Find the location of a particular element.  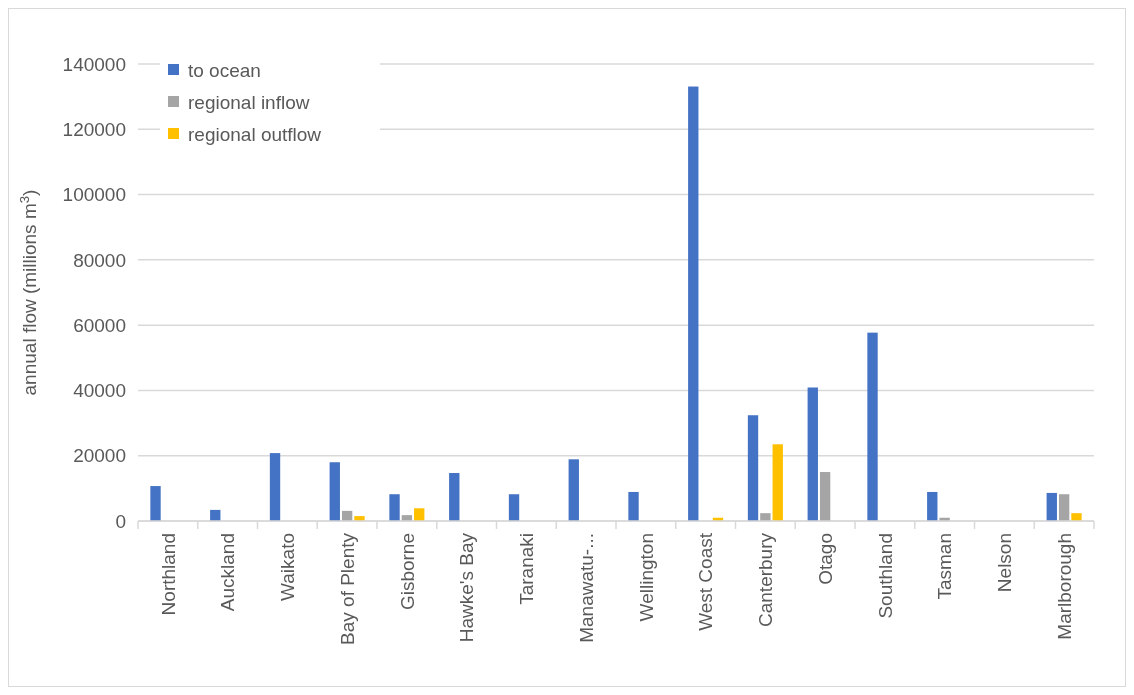

y-tick-label: 100000 is located at coordinates (94, 195).